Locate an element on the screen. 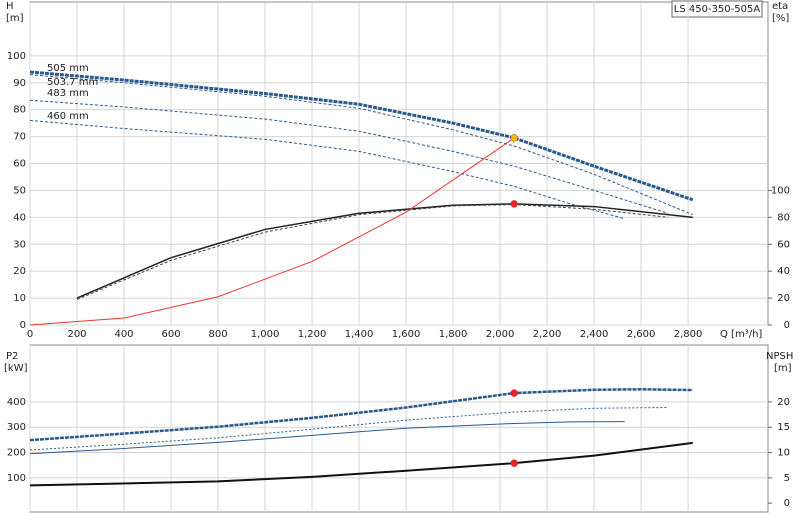 Image resolution: width=800 pixels, height=524 pixels. y-tick-label: 200 is located at coordinates (16, 453).